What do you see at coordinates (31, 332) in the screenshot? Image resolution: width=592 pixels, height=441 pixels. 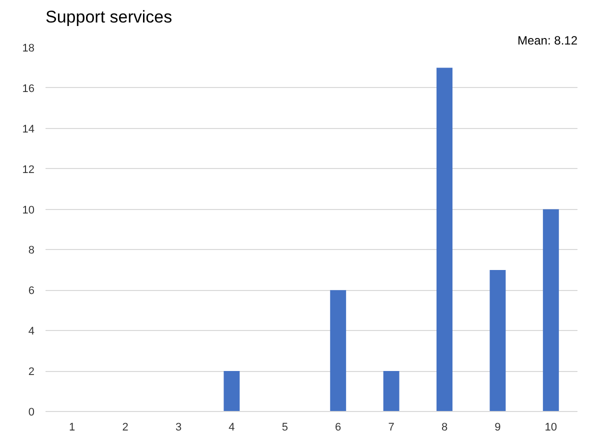 I see `y-tick-label: 4` at bounding box center [31, 332].